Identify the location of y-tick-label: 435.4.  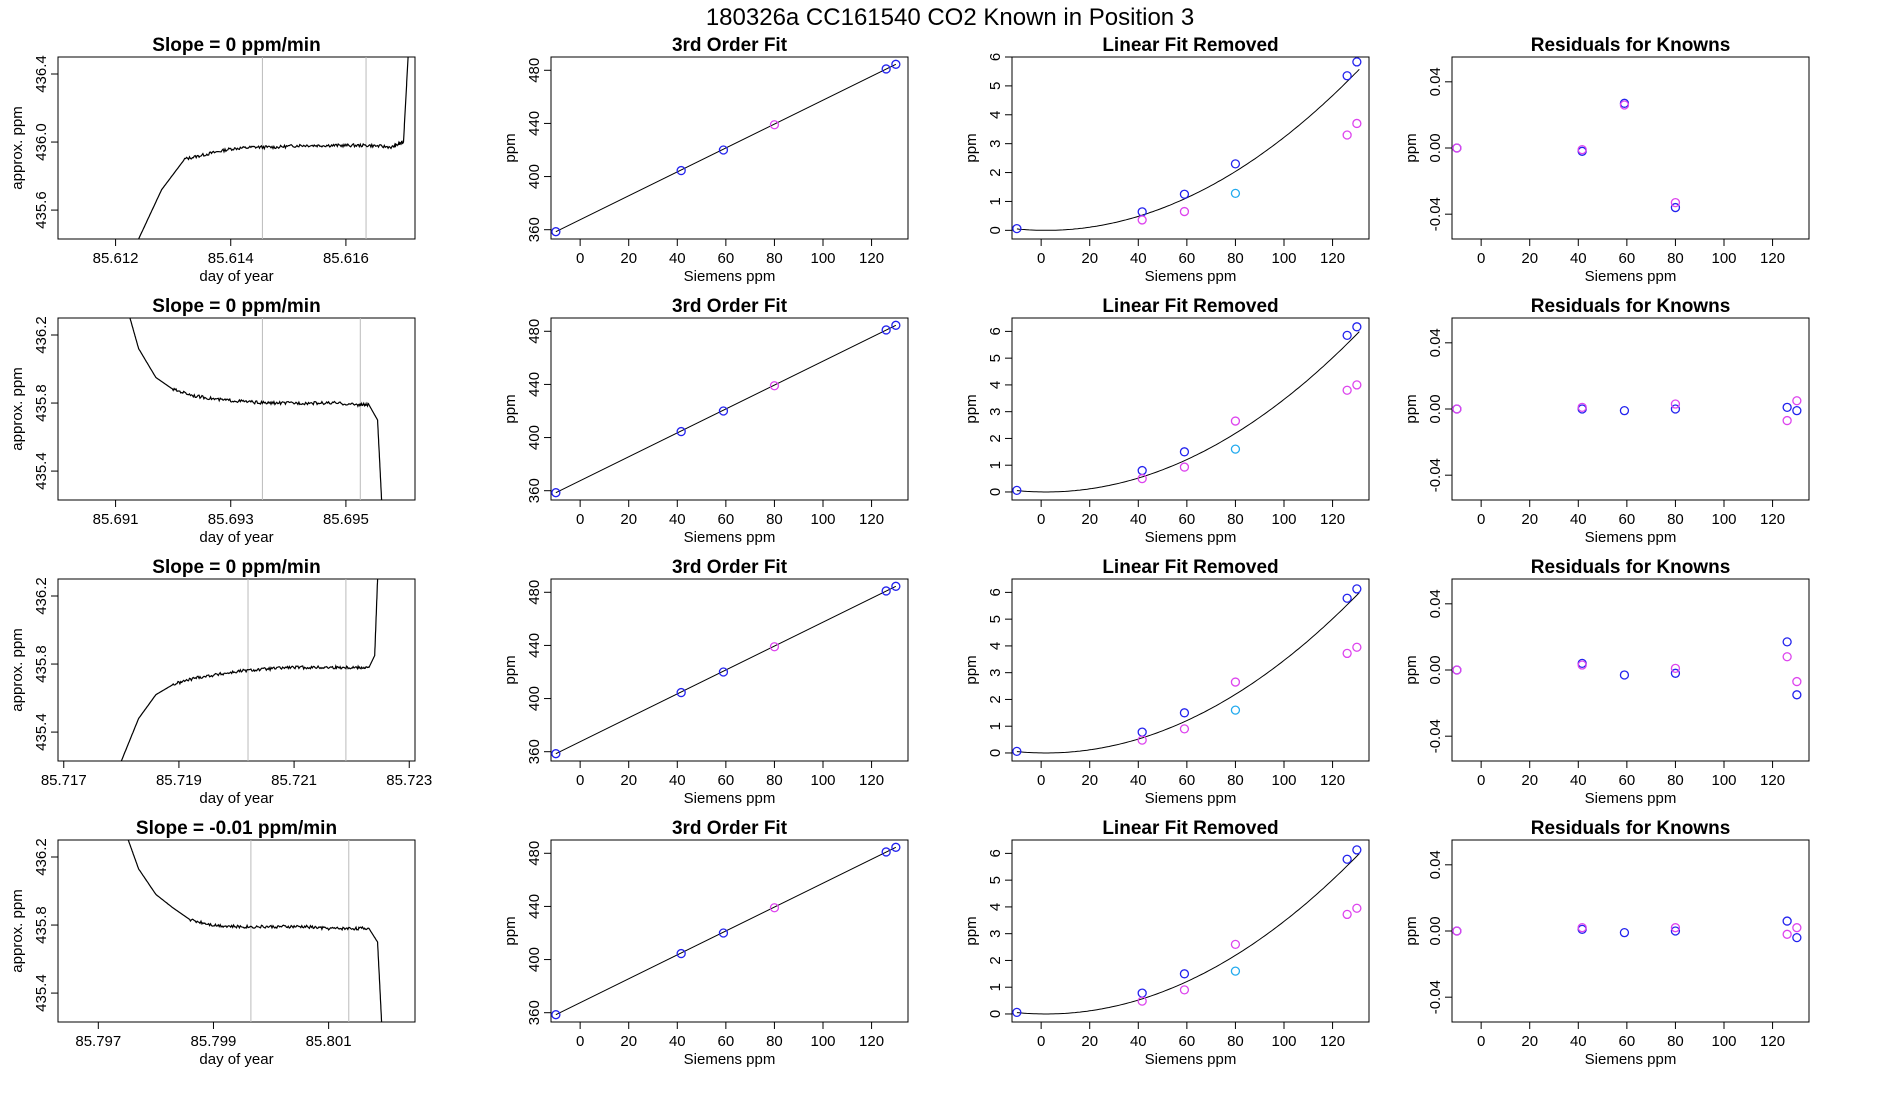
(41, 732).